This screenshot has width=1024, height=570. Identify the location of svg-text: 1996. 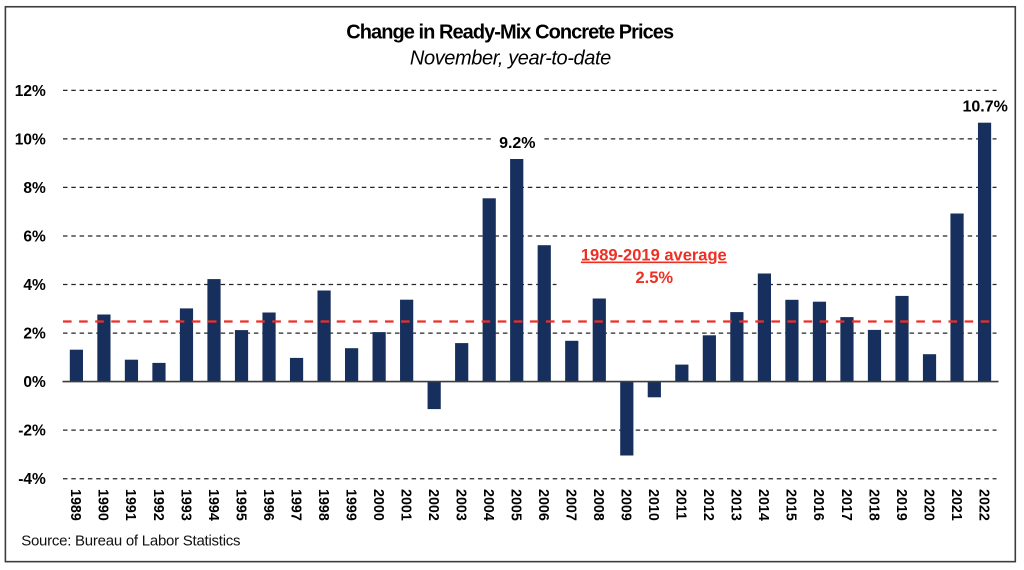
(268, 505).